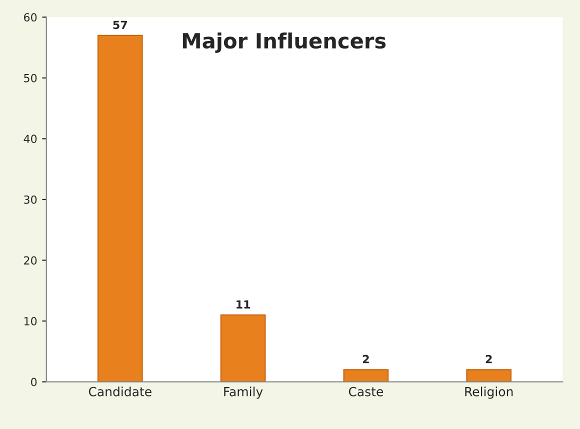 This screenshot has height=429, width=580. What do you see at coordinates (120, 391) in the screenshot?
I see `x-tick-label: Candidate` at bounding box center [120, 391].